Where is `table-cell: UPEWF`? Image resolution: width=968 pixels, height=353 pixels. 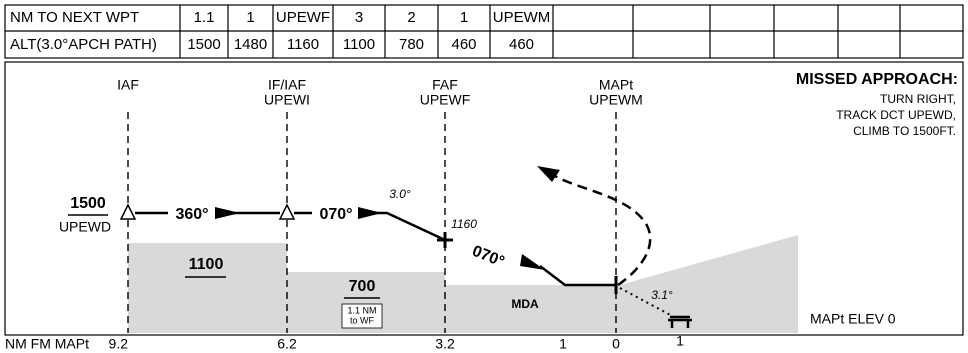
table-cell: UPEWF is located at coordinates (303, 17).